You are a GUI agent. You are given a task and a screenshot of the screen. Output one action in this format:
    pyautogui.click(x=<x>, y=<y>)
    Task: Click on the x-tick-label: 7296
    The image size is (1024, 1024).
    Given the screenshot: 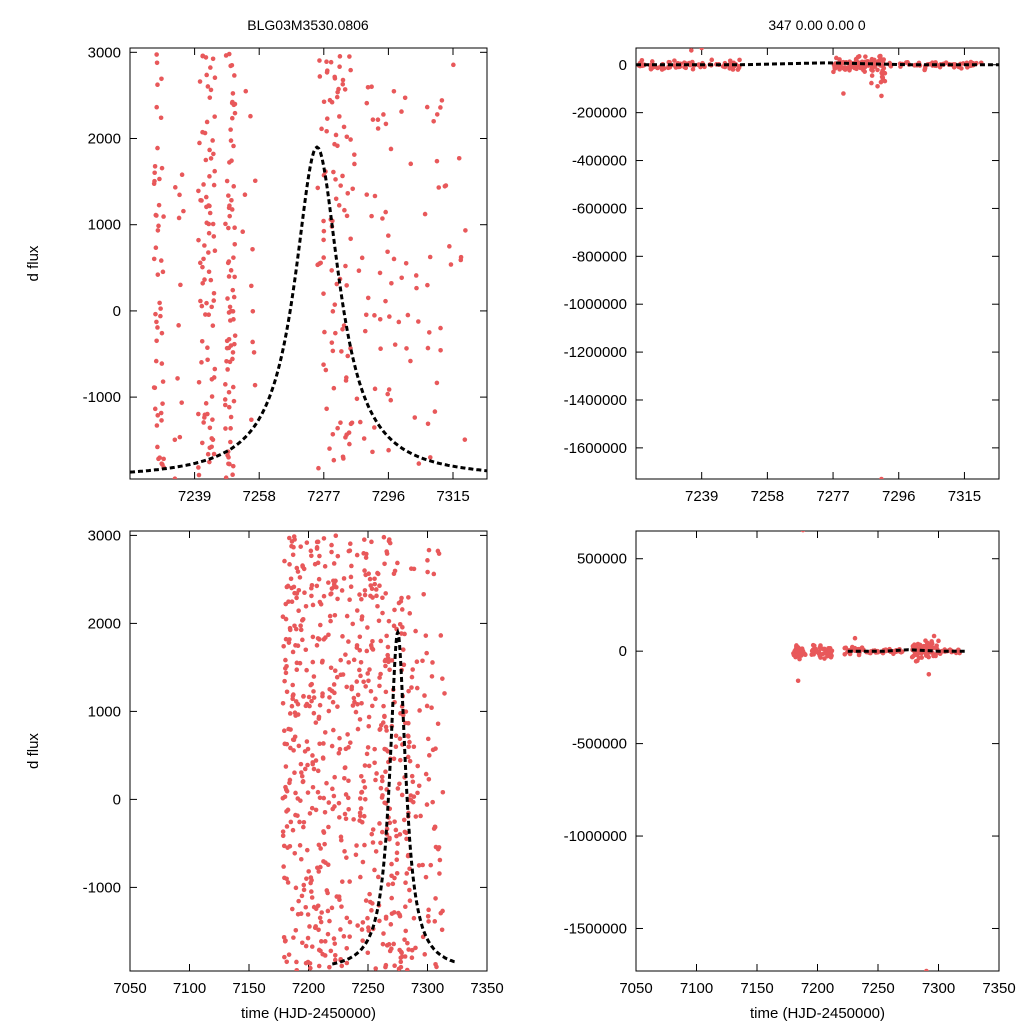 What is the action you would take?
    pyautogui.click(x=898, y=496)
    